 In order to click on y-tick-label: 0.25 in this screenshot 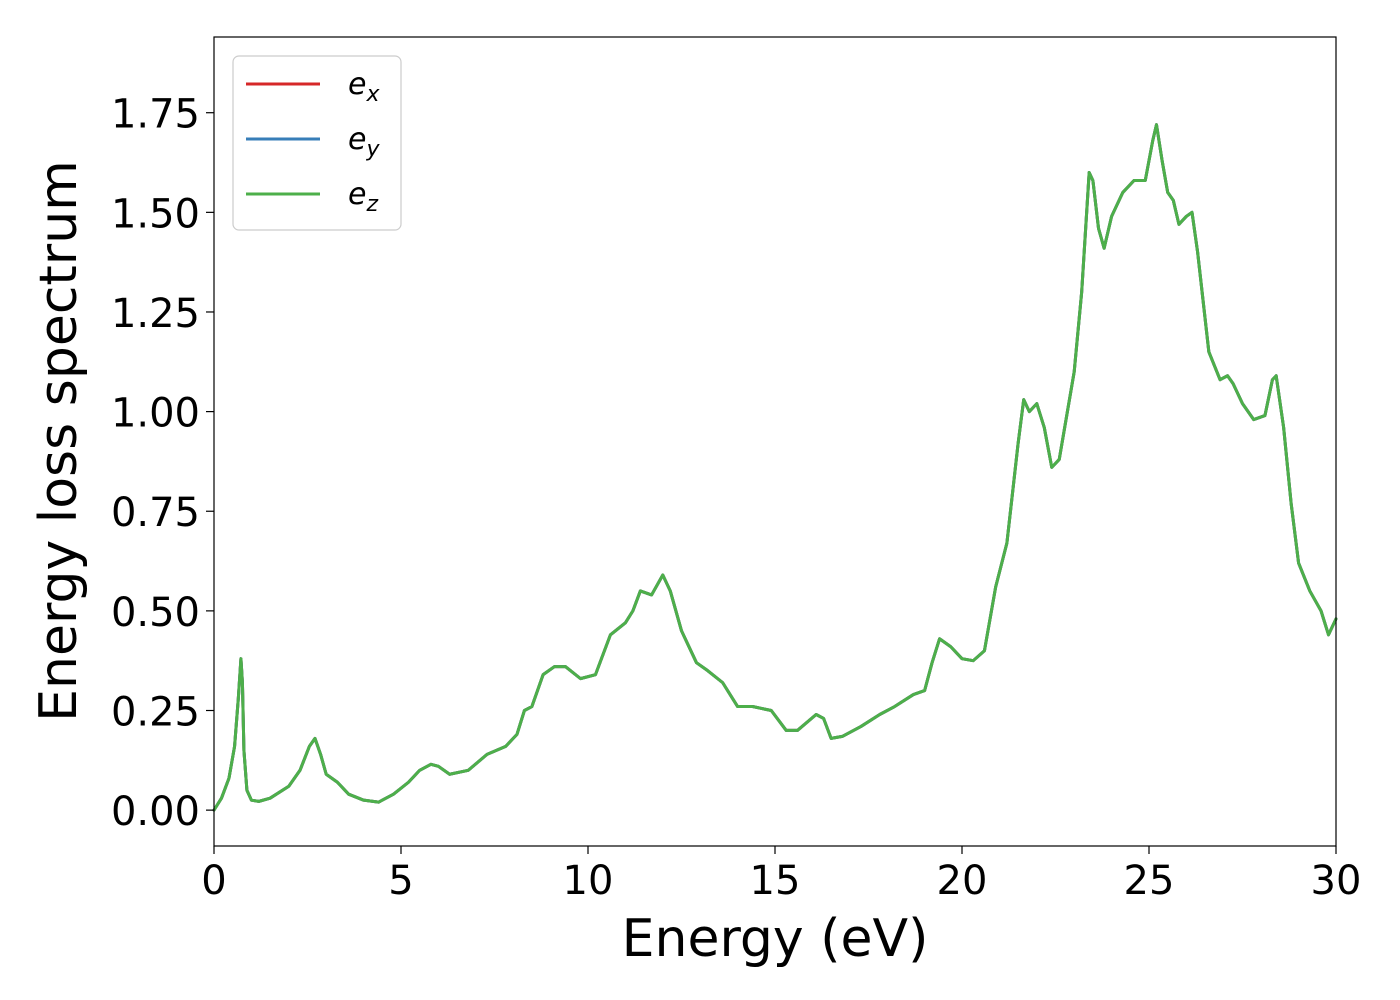, I will do `click(155, 713)`.